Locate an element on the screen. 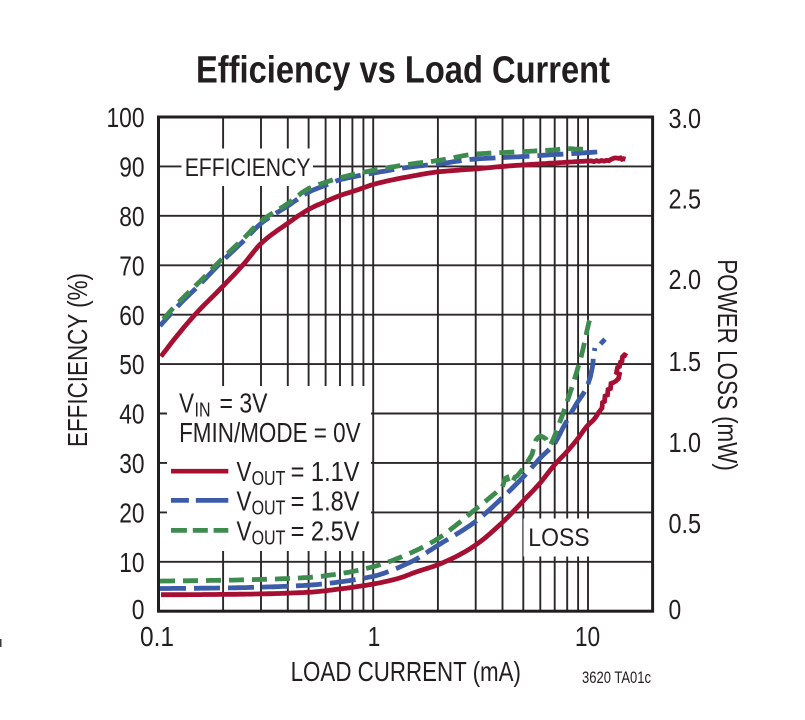 Image resolution: width=805 pixels, height=720 pixels. svg-text: LOAD CURRENT (mA) is located at coordinates (406, 671).